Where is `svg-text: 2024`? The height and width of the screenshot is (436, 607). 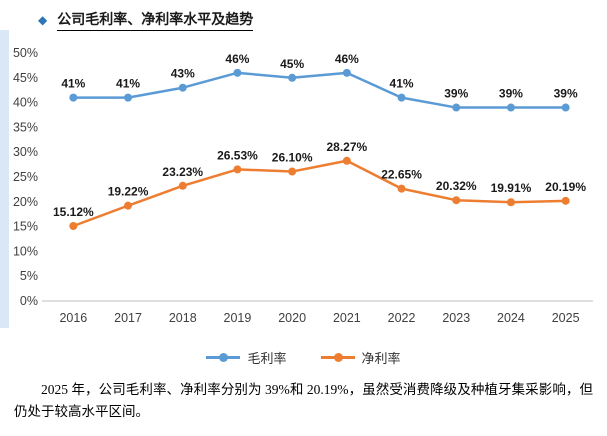
svg-text: 2024 is located at coordinates (511, 318).